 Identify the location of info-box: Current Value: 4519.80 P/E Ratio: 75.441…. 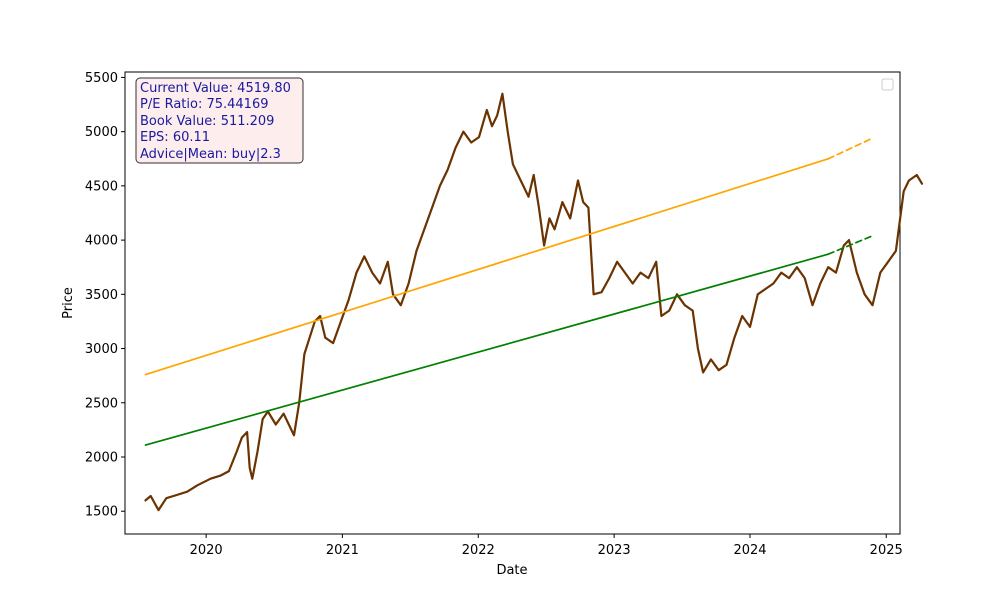
(219, 120).